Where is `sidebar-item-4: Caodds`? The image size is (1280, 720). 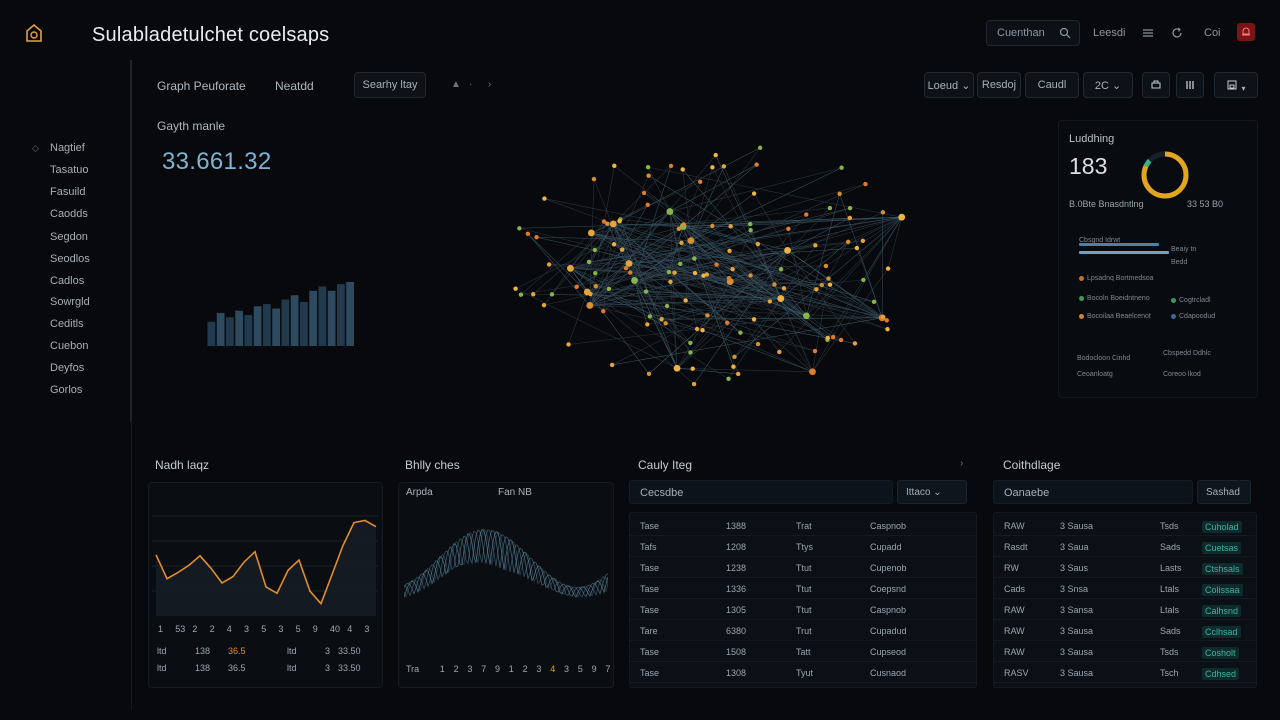 sidebar-item-4: Caodds is located at coordinates (69, 214).